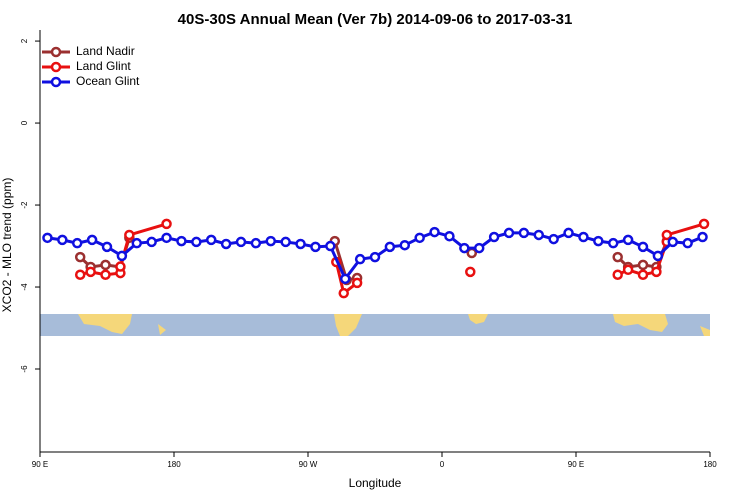  I want to click on y-axis-label: XCO2 - MLO trend (ppm), so click(7, 245).